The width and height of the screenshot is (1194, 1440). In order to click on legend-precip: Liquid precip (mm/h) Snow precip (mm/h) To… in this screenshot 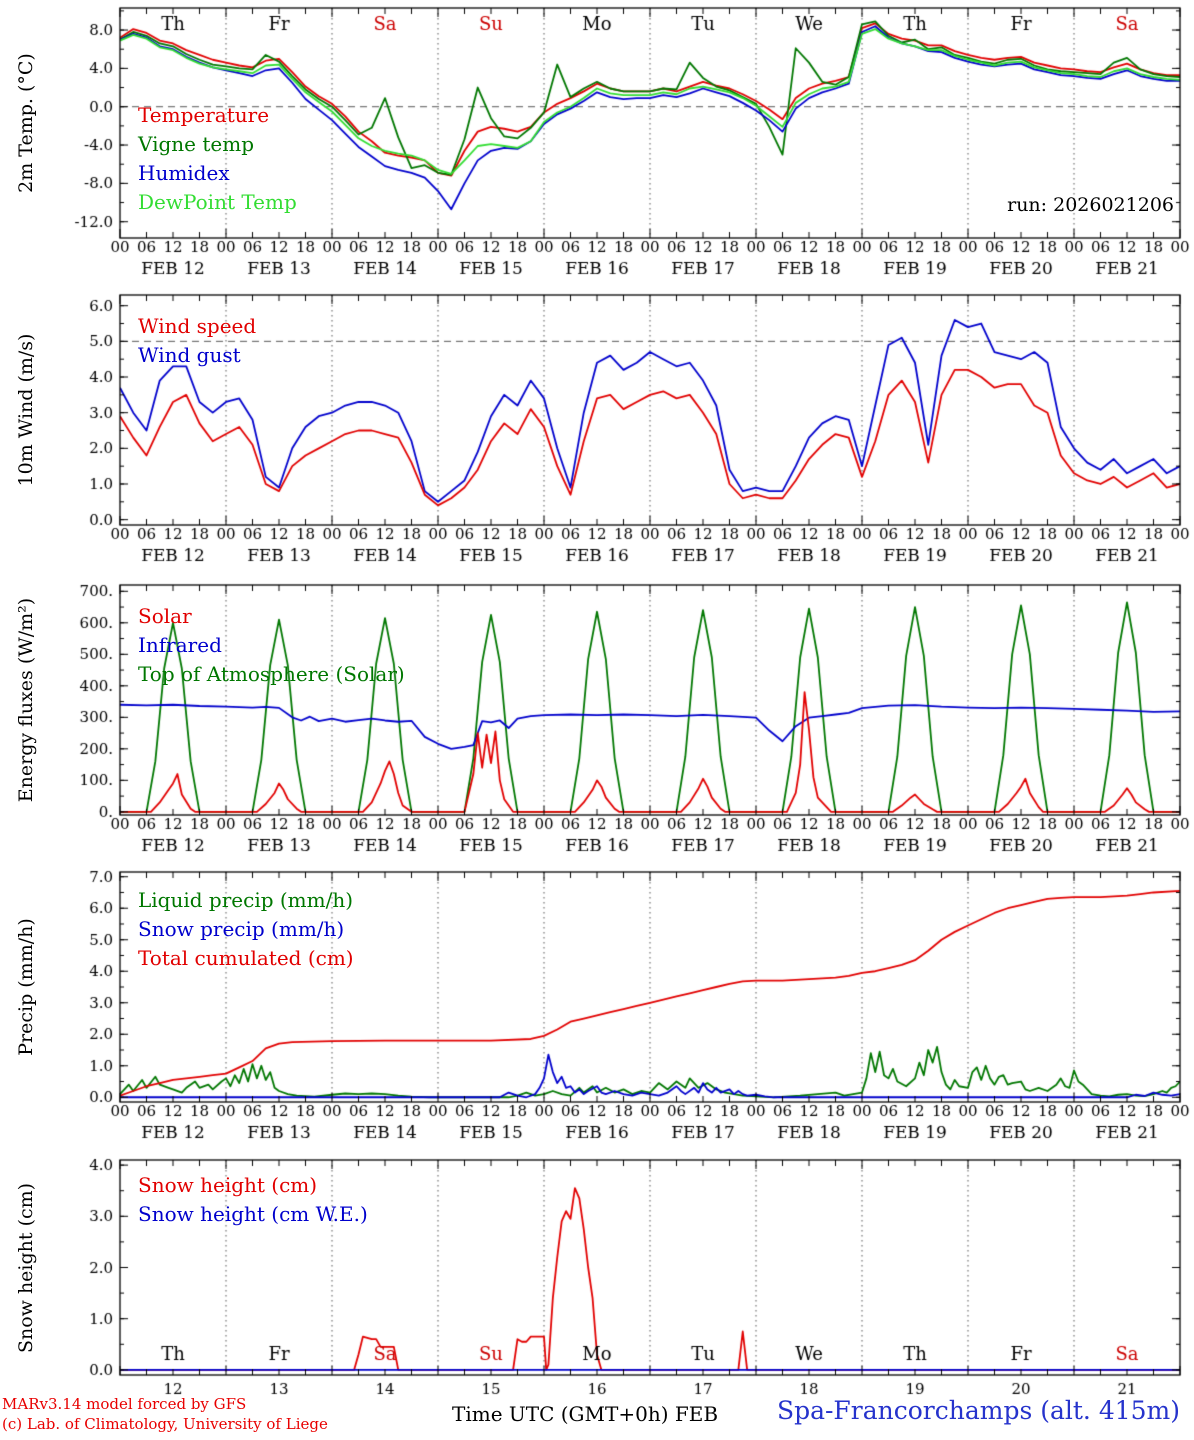, I will do `click(246, 929)`.